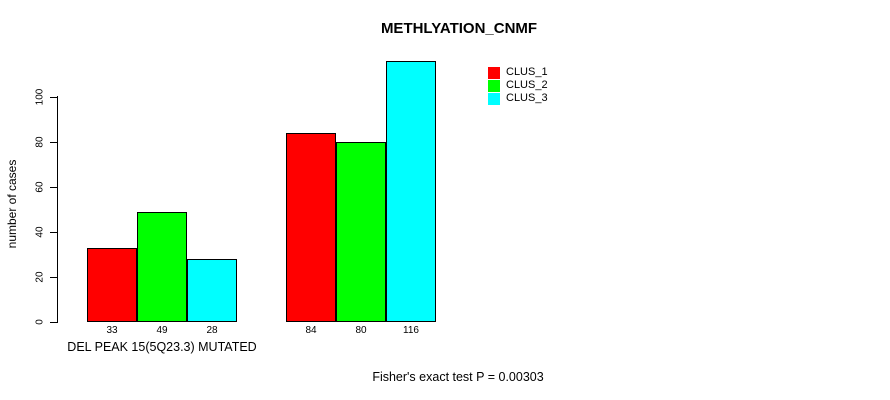 This screenshot has height=400, width=890. Describe the element at coordinates (311, 227) in the screenshot. I see `bar-clus_1-group2` at that location.